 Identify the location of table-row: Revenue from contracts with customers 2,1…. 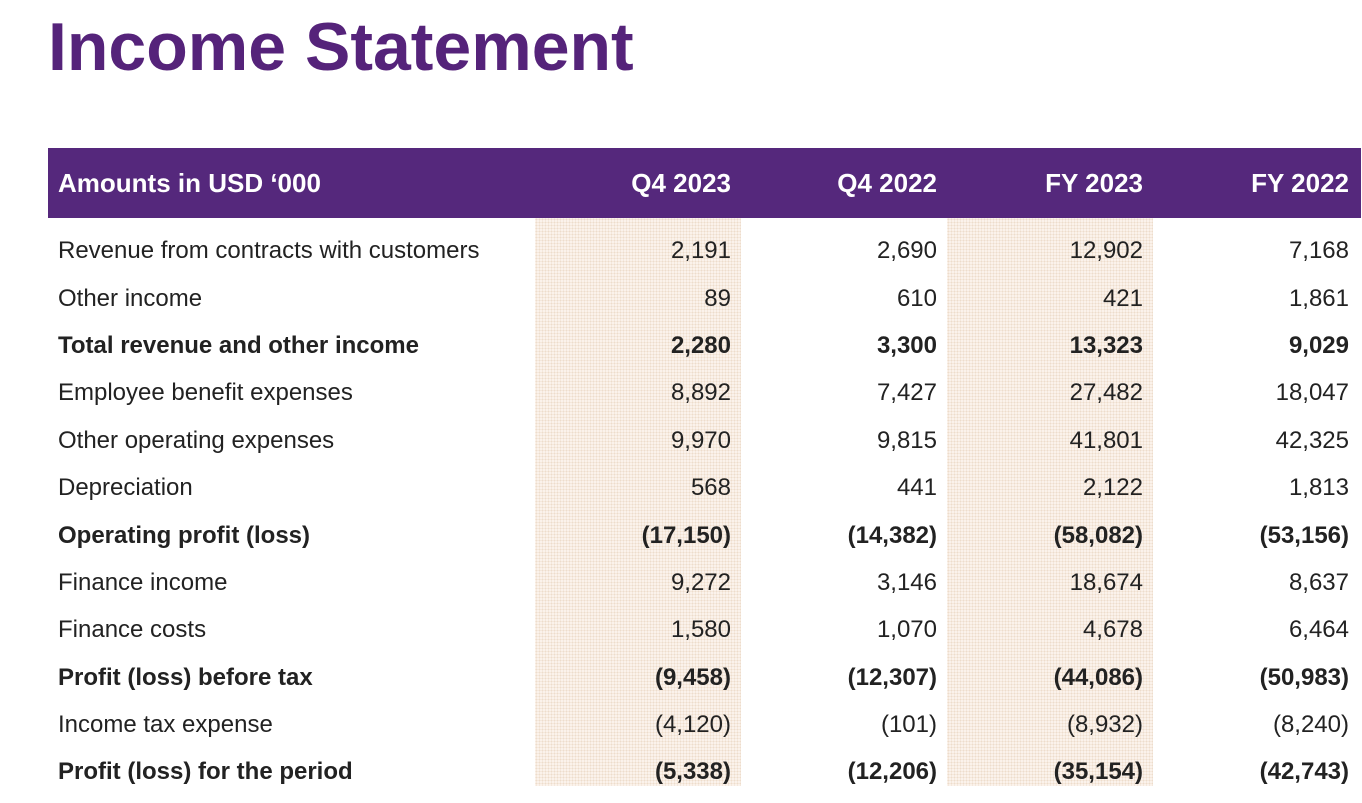
(704, 250).